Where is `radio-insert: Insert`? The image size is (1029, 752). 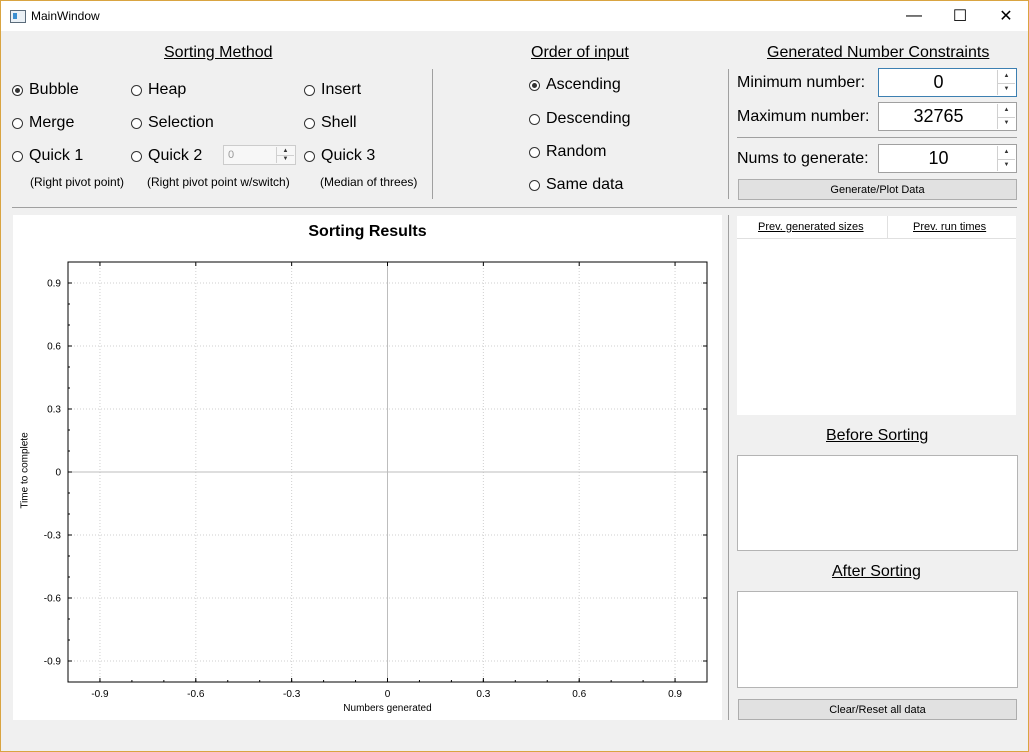
radio-insert: Insert is located at coordinates (332, 90).